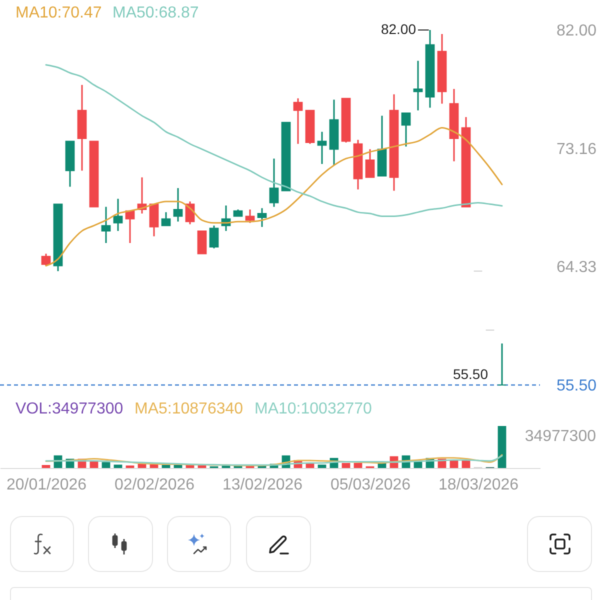  Describe the element at coordinates (370, 485) in the screenshot. I see `x-tick-label: 05/03/2026` at that location.